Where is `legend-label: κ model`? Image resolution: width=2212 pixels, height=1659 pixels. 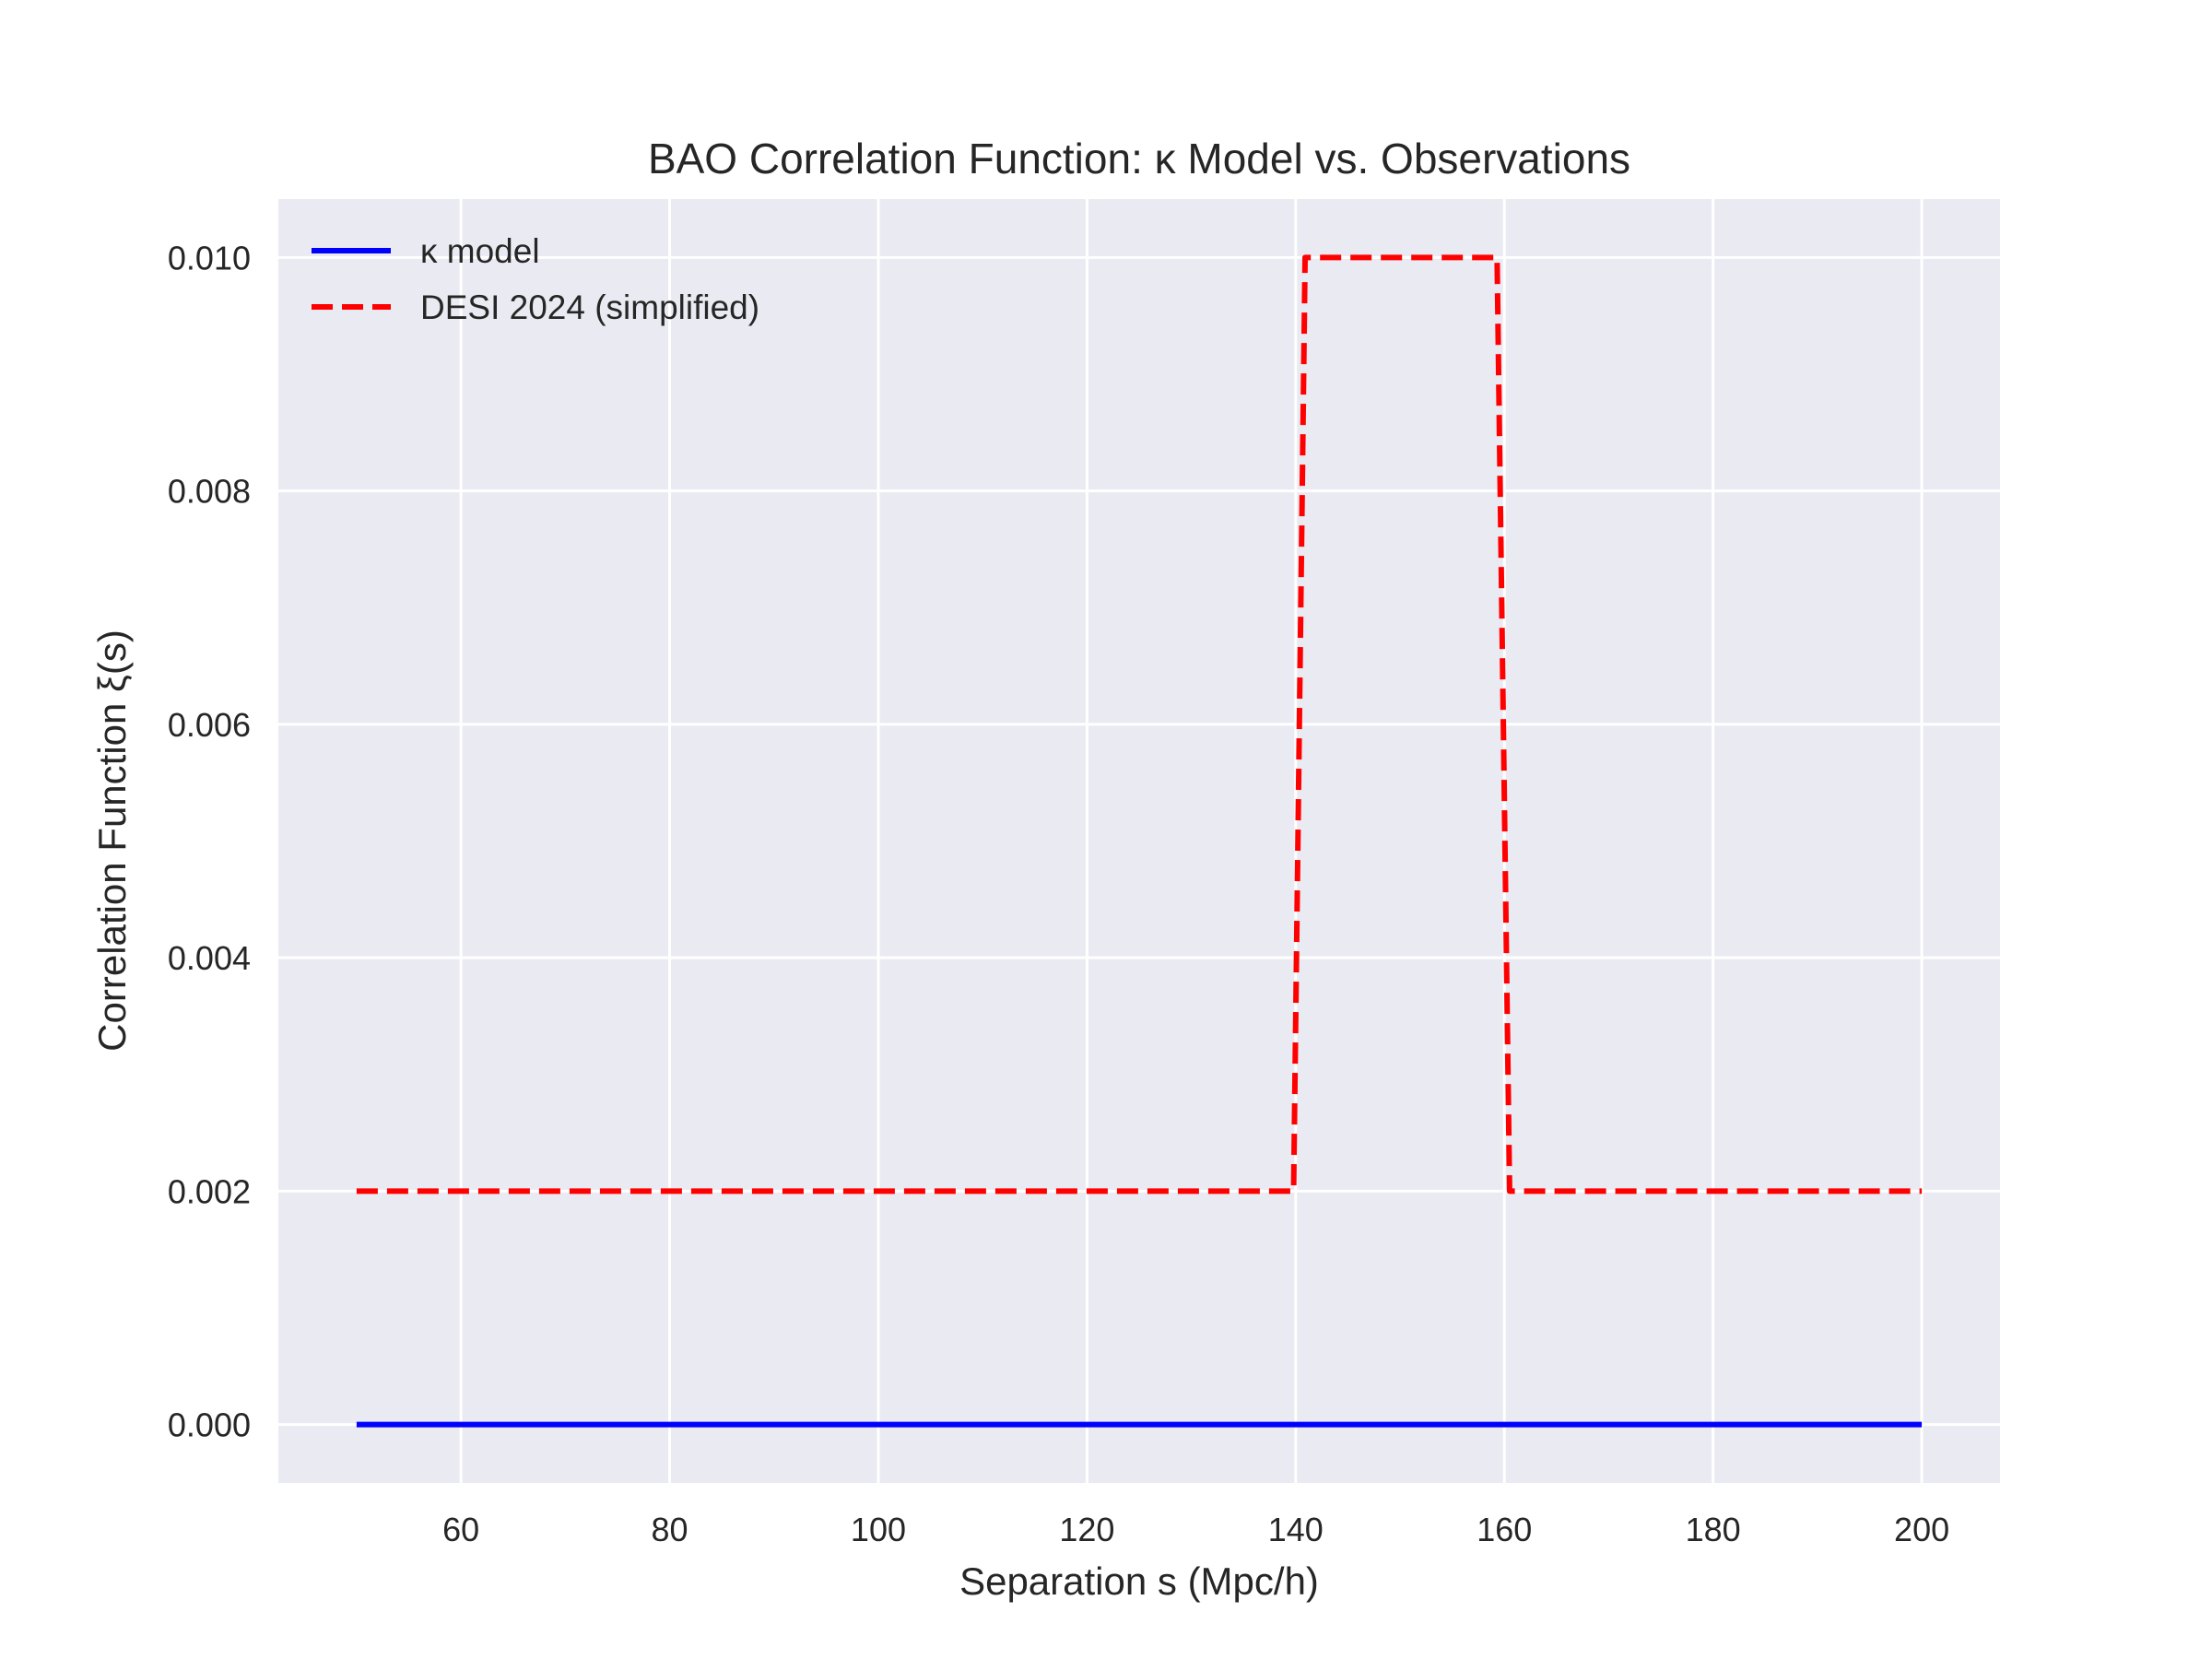 legend-label: κ model is located at coordinates (480, 251).